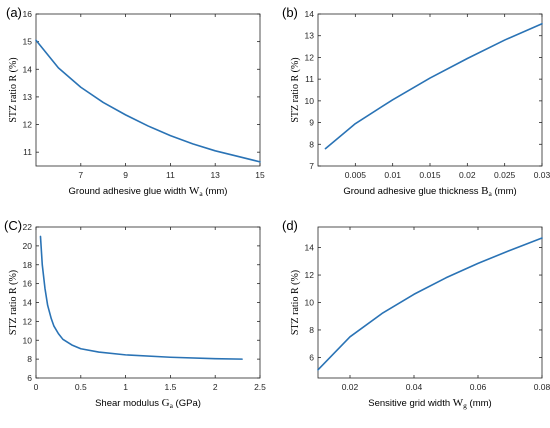  What do you see at coordinates (311, 123) in the screenshot?
I see `y-tick-label: 9` at bounding box center [311, 123].